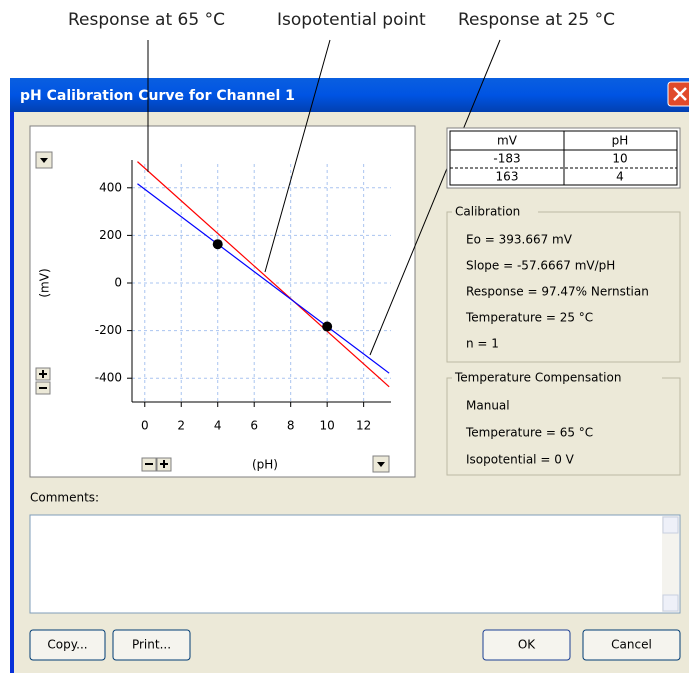  What do you see at coordinates (670, 603) in the screenshot?
I see `scroll-down` at bounding box center [670, 603].